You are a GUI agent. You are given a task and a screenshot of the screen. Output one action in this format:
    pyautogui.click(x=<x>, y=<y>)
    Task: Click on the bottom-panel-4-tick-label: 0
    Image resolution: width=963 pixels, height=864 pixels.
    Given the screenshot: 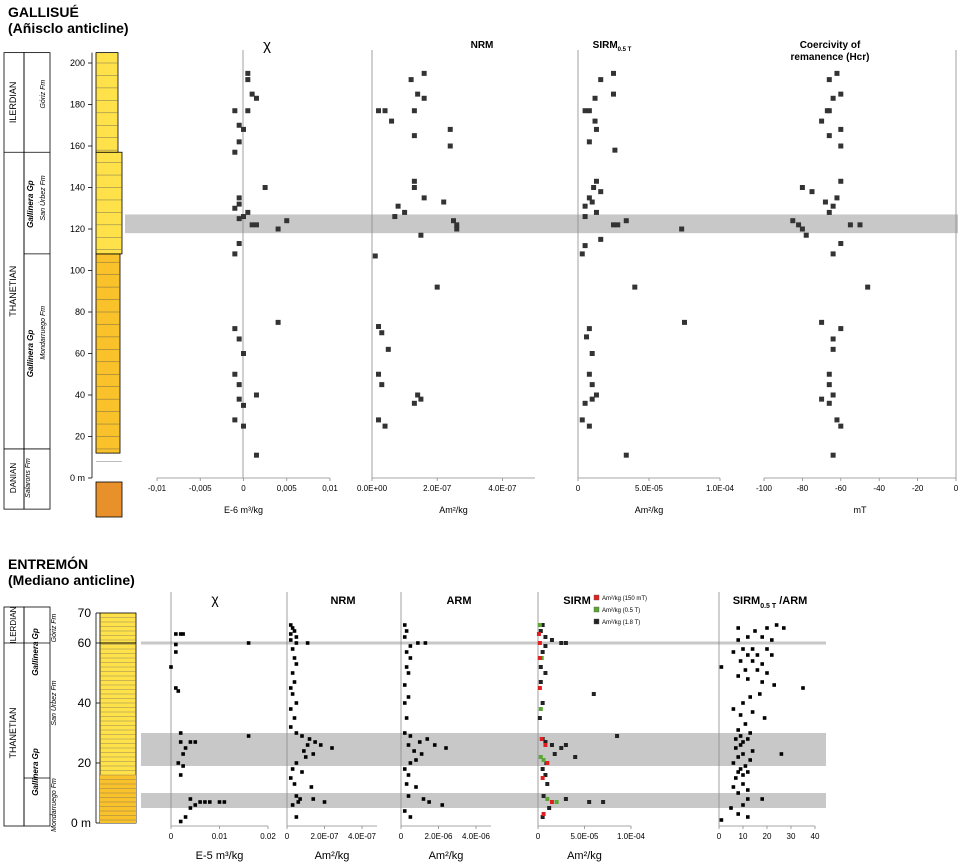 What is the action you would take?
    pyautogui.click(x=719, y=836)
    